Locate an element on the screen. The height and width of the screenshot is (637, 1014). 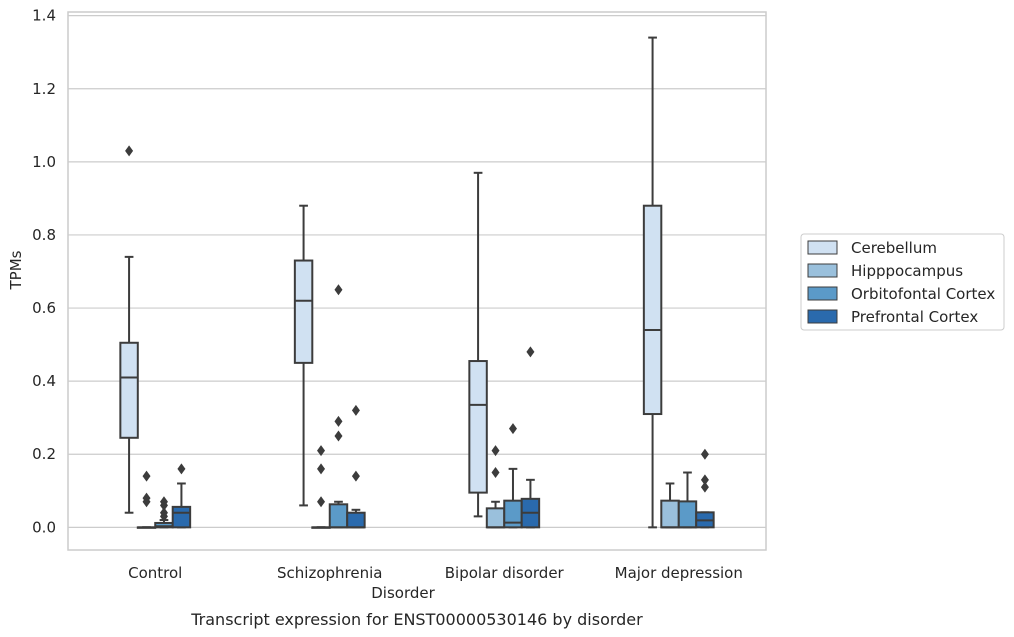
y-tick-label: 0.4 is located at coordinates (44, 381).